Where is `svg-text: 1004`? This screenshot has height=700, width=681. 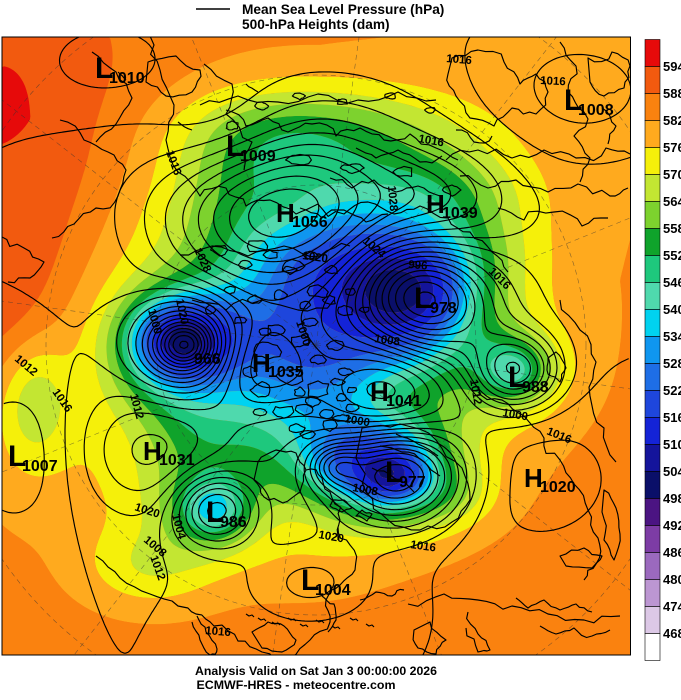 svg-text: 1004 is located at coordinates (333, 590).